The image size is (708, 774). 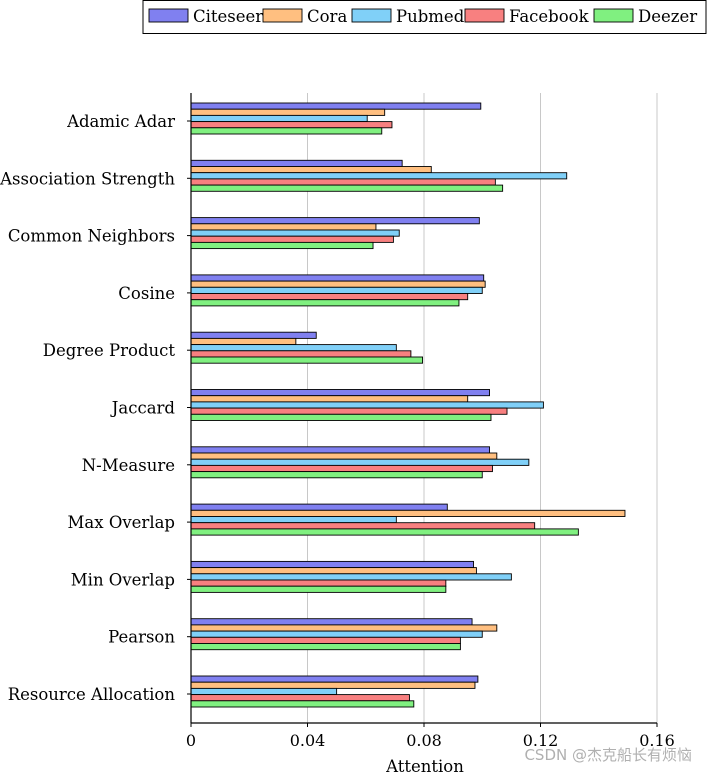 What do you see at coordinates (424, 740) in the screenshot?
I see `x-tick-label: 0.08` at bounding box center [424, 740].